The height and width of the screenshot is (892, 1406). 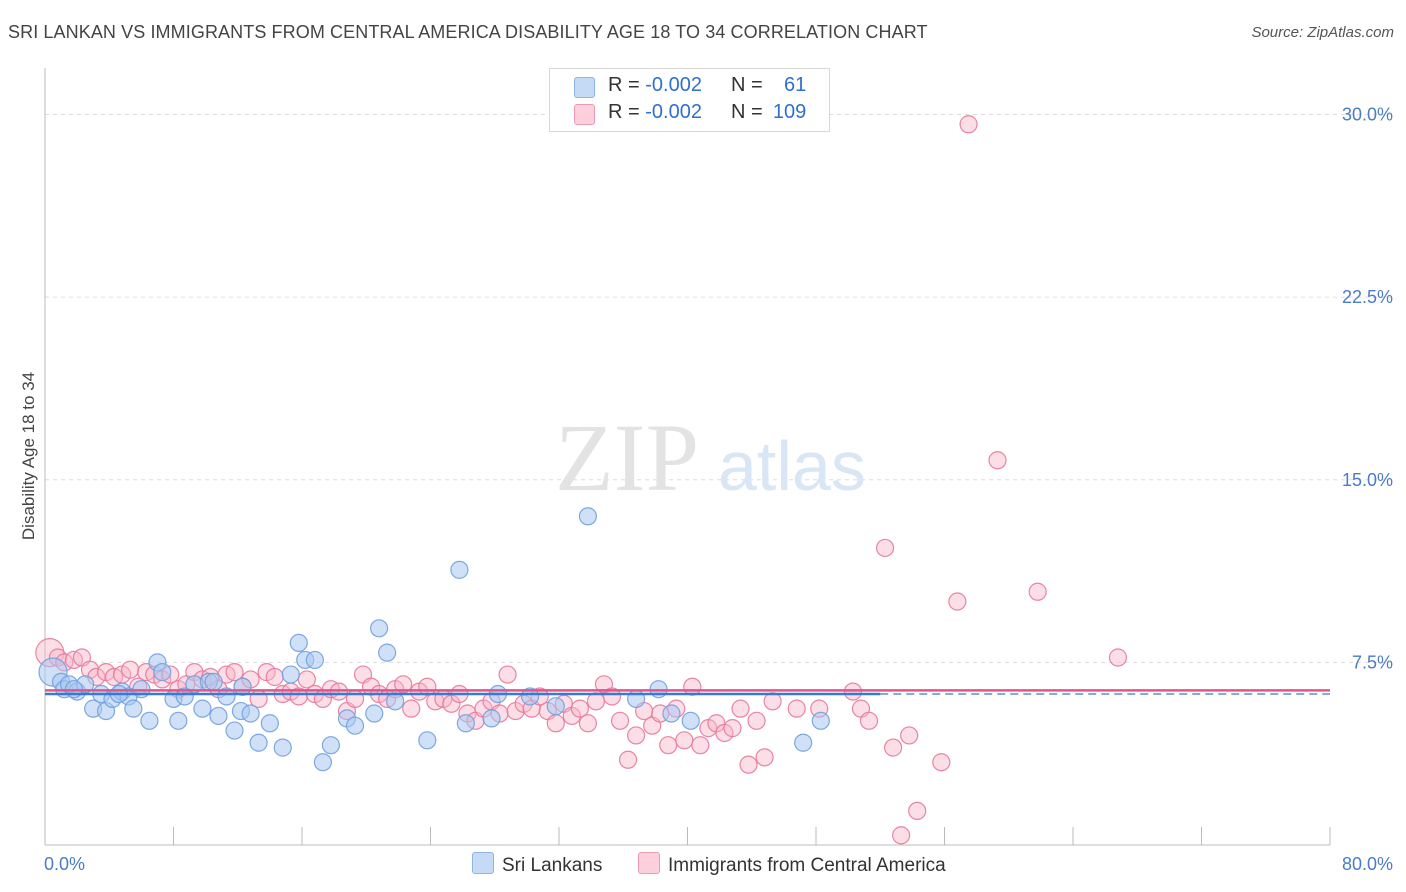 What do you see at coordinates (584, 87) in the screenshot?
I see `legend-swatch-sri-lankans` at bounding box center [584, 87].